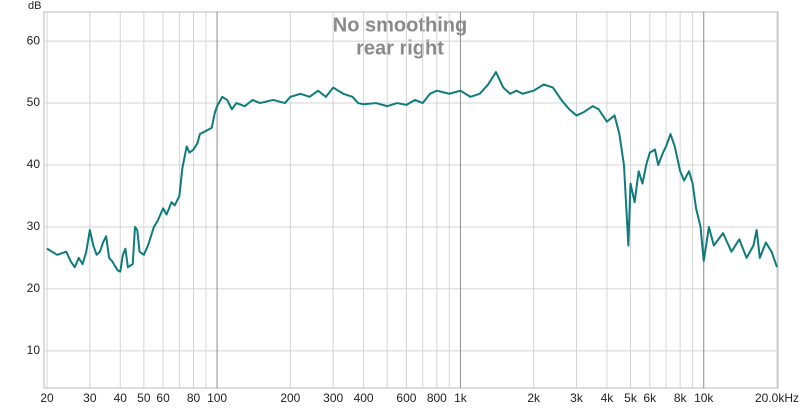  What do you see at coordinates (461, 398) in the screenshot?
I see `x-tick-label: 1k` at bounding box center [461, 398].